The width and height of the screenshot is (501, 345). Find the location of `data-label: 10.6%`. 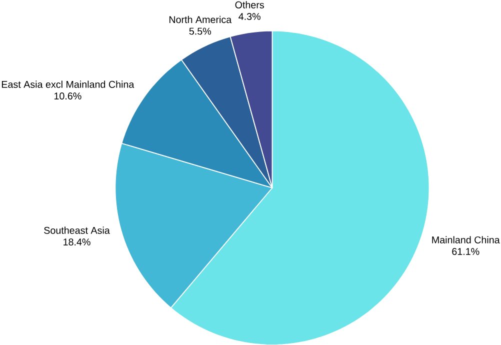

data-label: 10.6% is located at coordinates (68, 96).